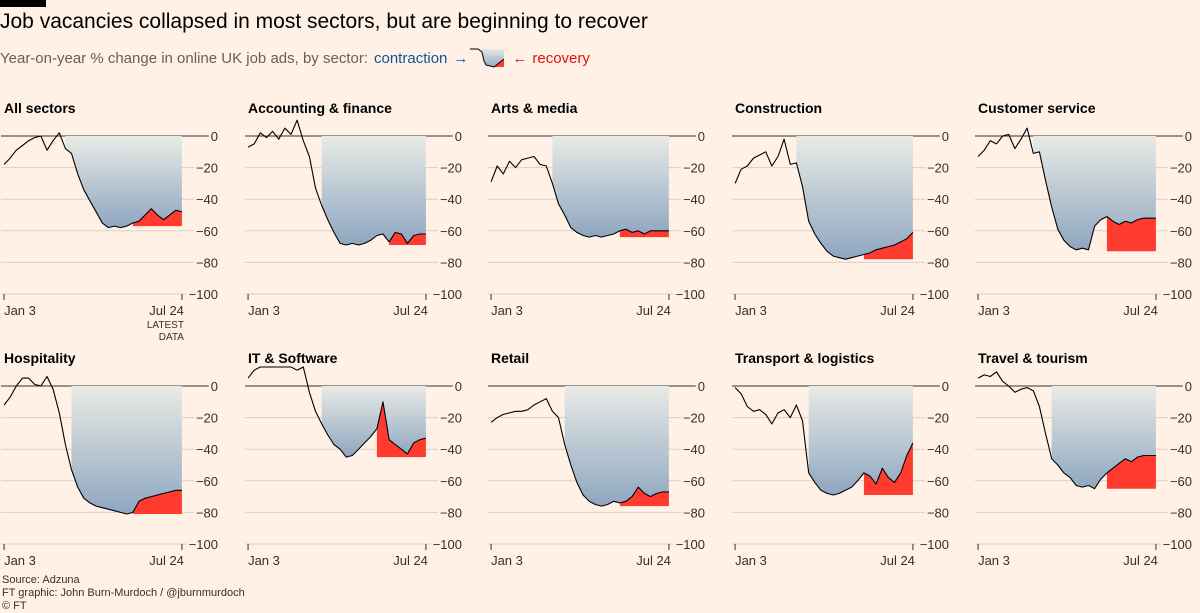  What do you see at coordinates (520, 58) in the screenshot?
I see `legend-recovery-arrow: ←` at bounding box center [520, 58].